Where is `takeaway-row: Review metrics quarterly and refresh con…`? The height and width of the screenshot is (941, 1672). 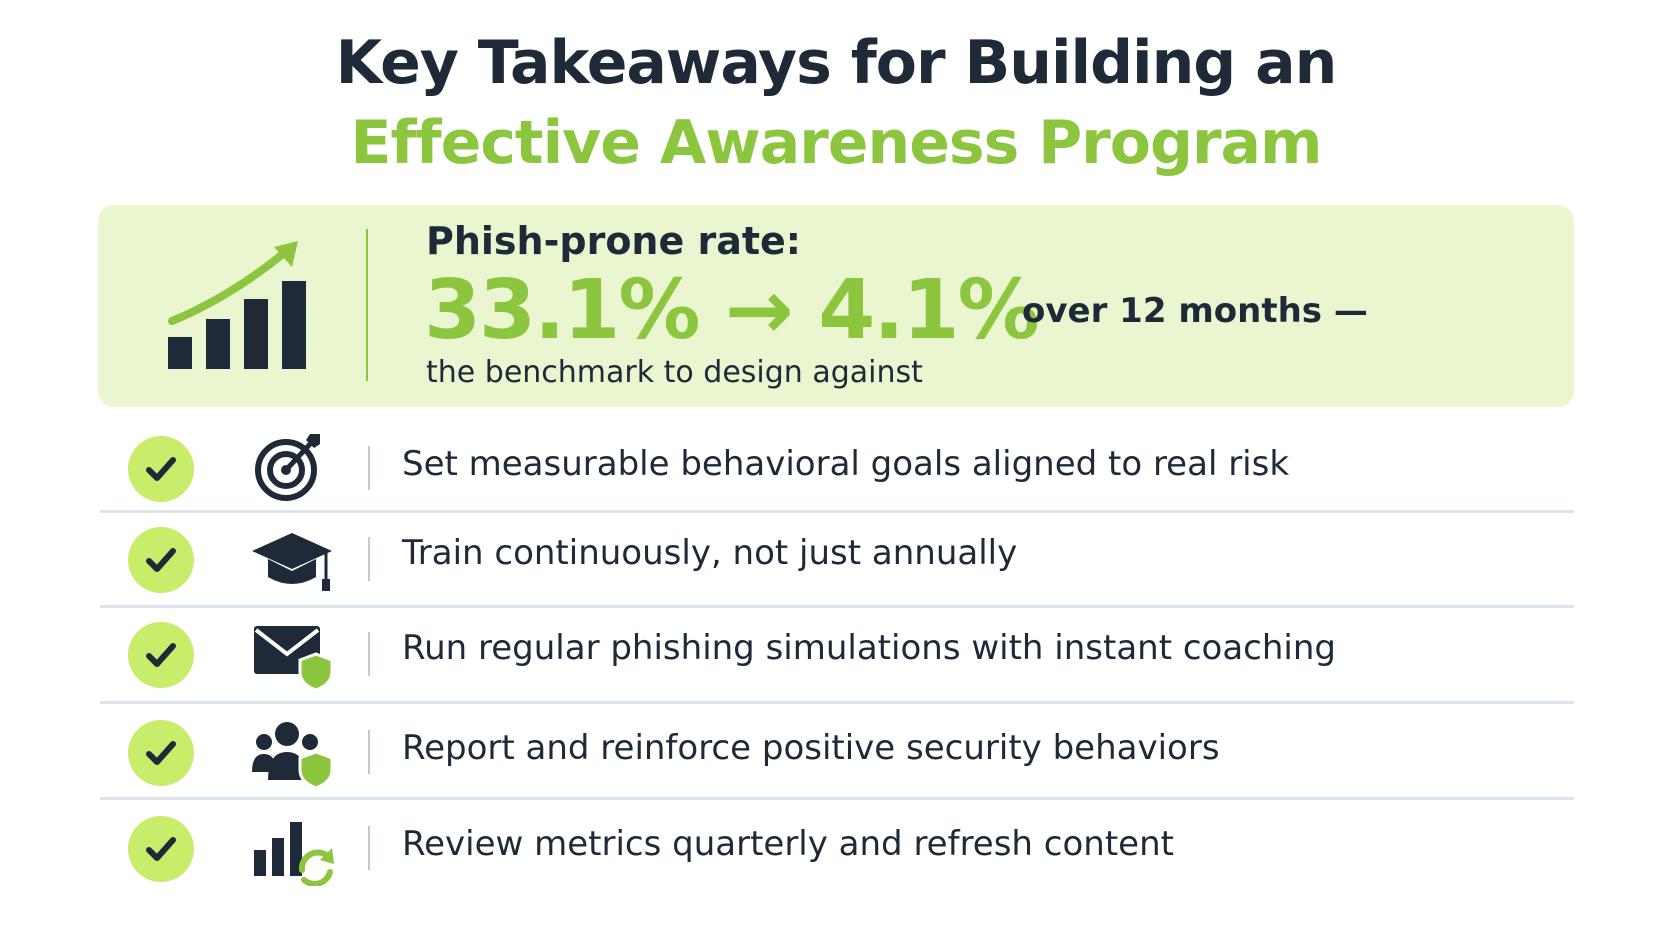
takeaway-row: Review metrics quarterly and refresh con… is located at coordinates (837, 847).